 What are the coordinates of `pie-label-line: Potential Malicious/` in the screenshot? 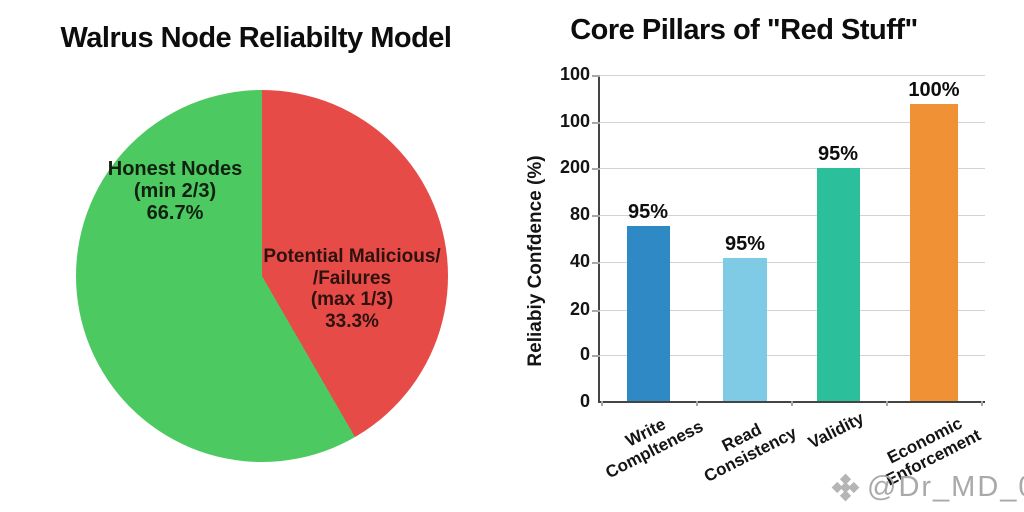 It's located at (352, 256).